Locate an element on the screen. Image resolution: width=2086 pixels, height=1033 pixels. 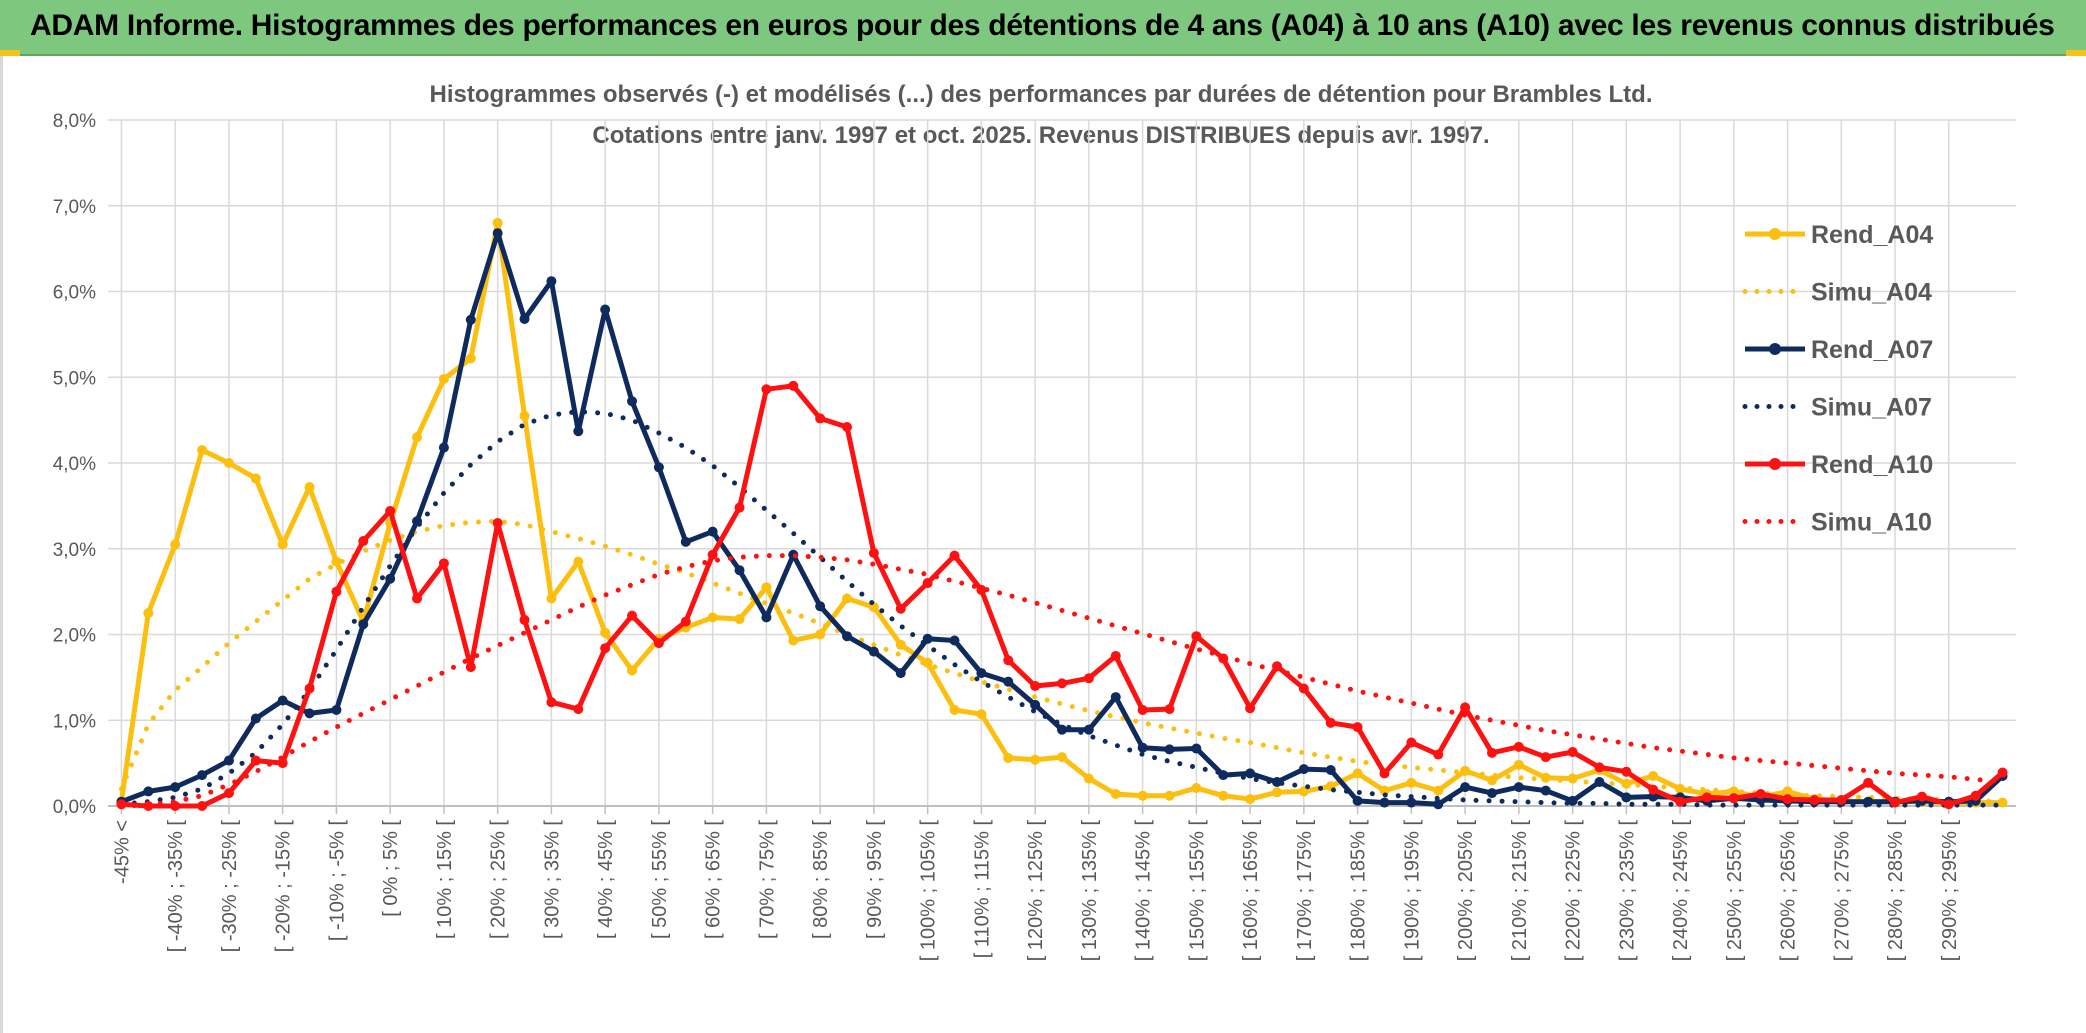
legend-label-simu-a10: Simu_A10 is located at coordinates (1871, 523).